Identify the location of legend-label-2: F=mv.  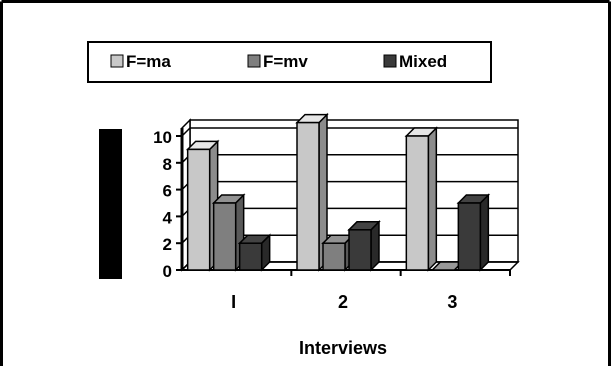
(285, 61).